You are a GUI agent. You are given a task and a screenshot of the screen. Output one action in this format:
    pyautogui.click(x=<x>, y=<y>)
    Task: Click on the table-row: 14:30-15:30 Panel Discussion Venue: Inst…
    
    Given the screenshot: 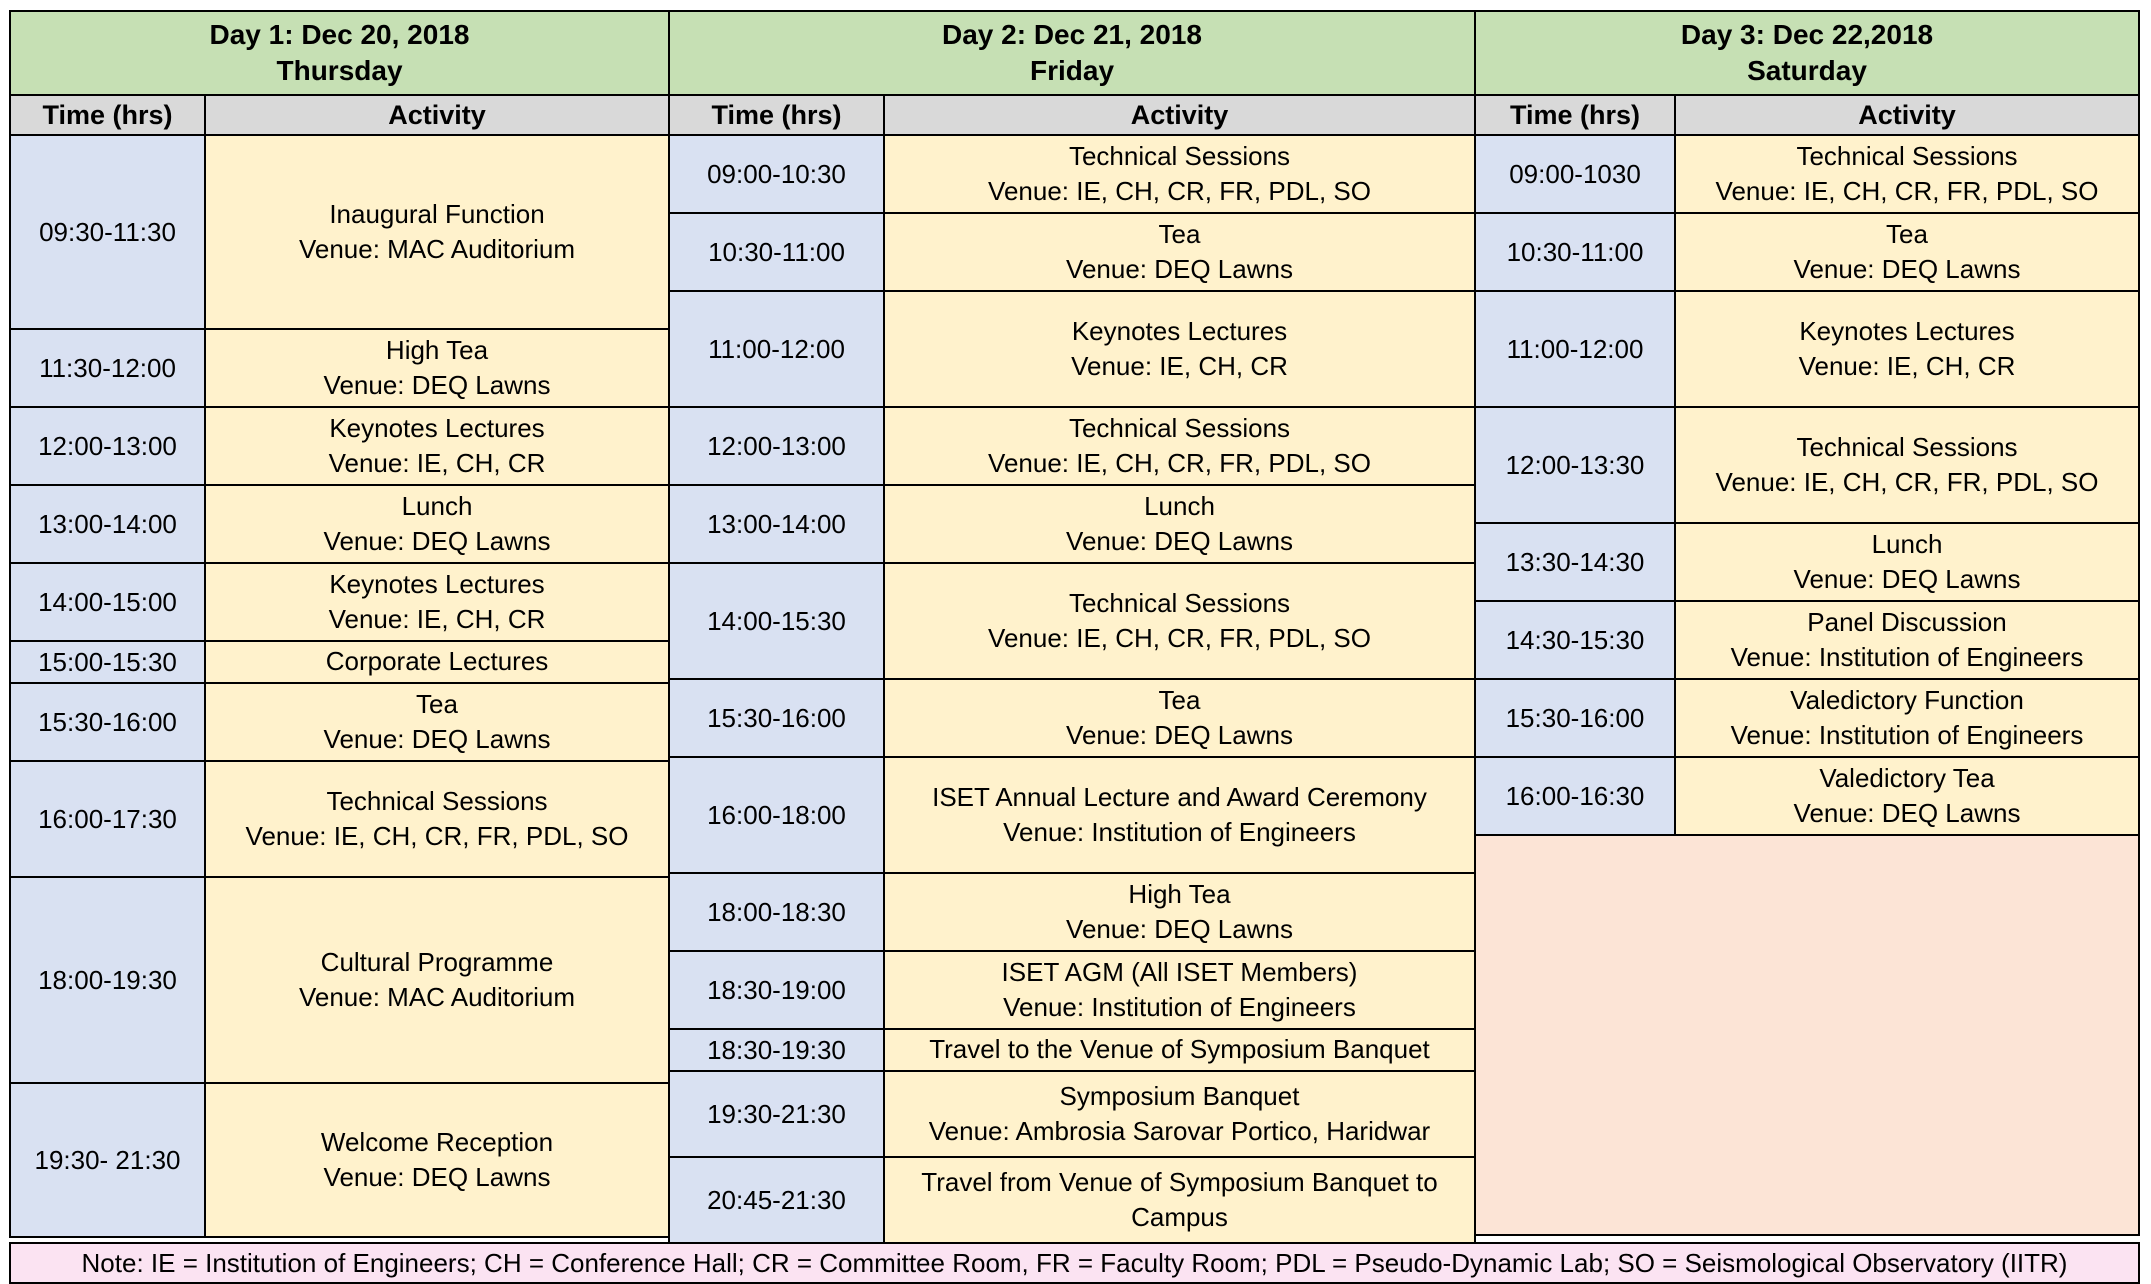 What is the action you would take?
    pyautogui.click(x=1807, y=640)
    